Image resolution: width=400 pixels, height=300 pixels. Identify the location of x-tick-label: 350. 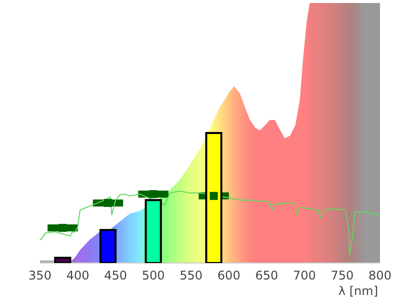
(40, 275).